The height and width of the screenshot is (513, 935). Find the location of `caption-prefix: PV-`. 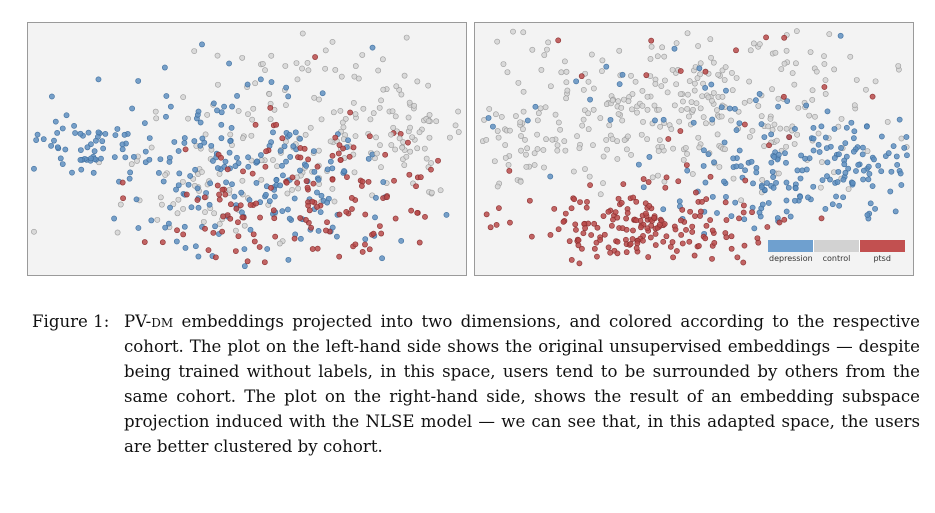

caption-prefix: PV- is located at coordinates (138, 321).